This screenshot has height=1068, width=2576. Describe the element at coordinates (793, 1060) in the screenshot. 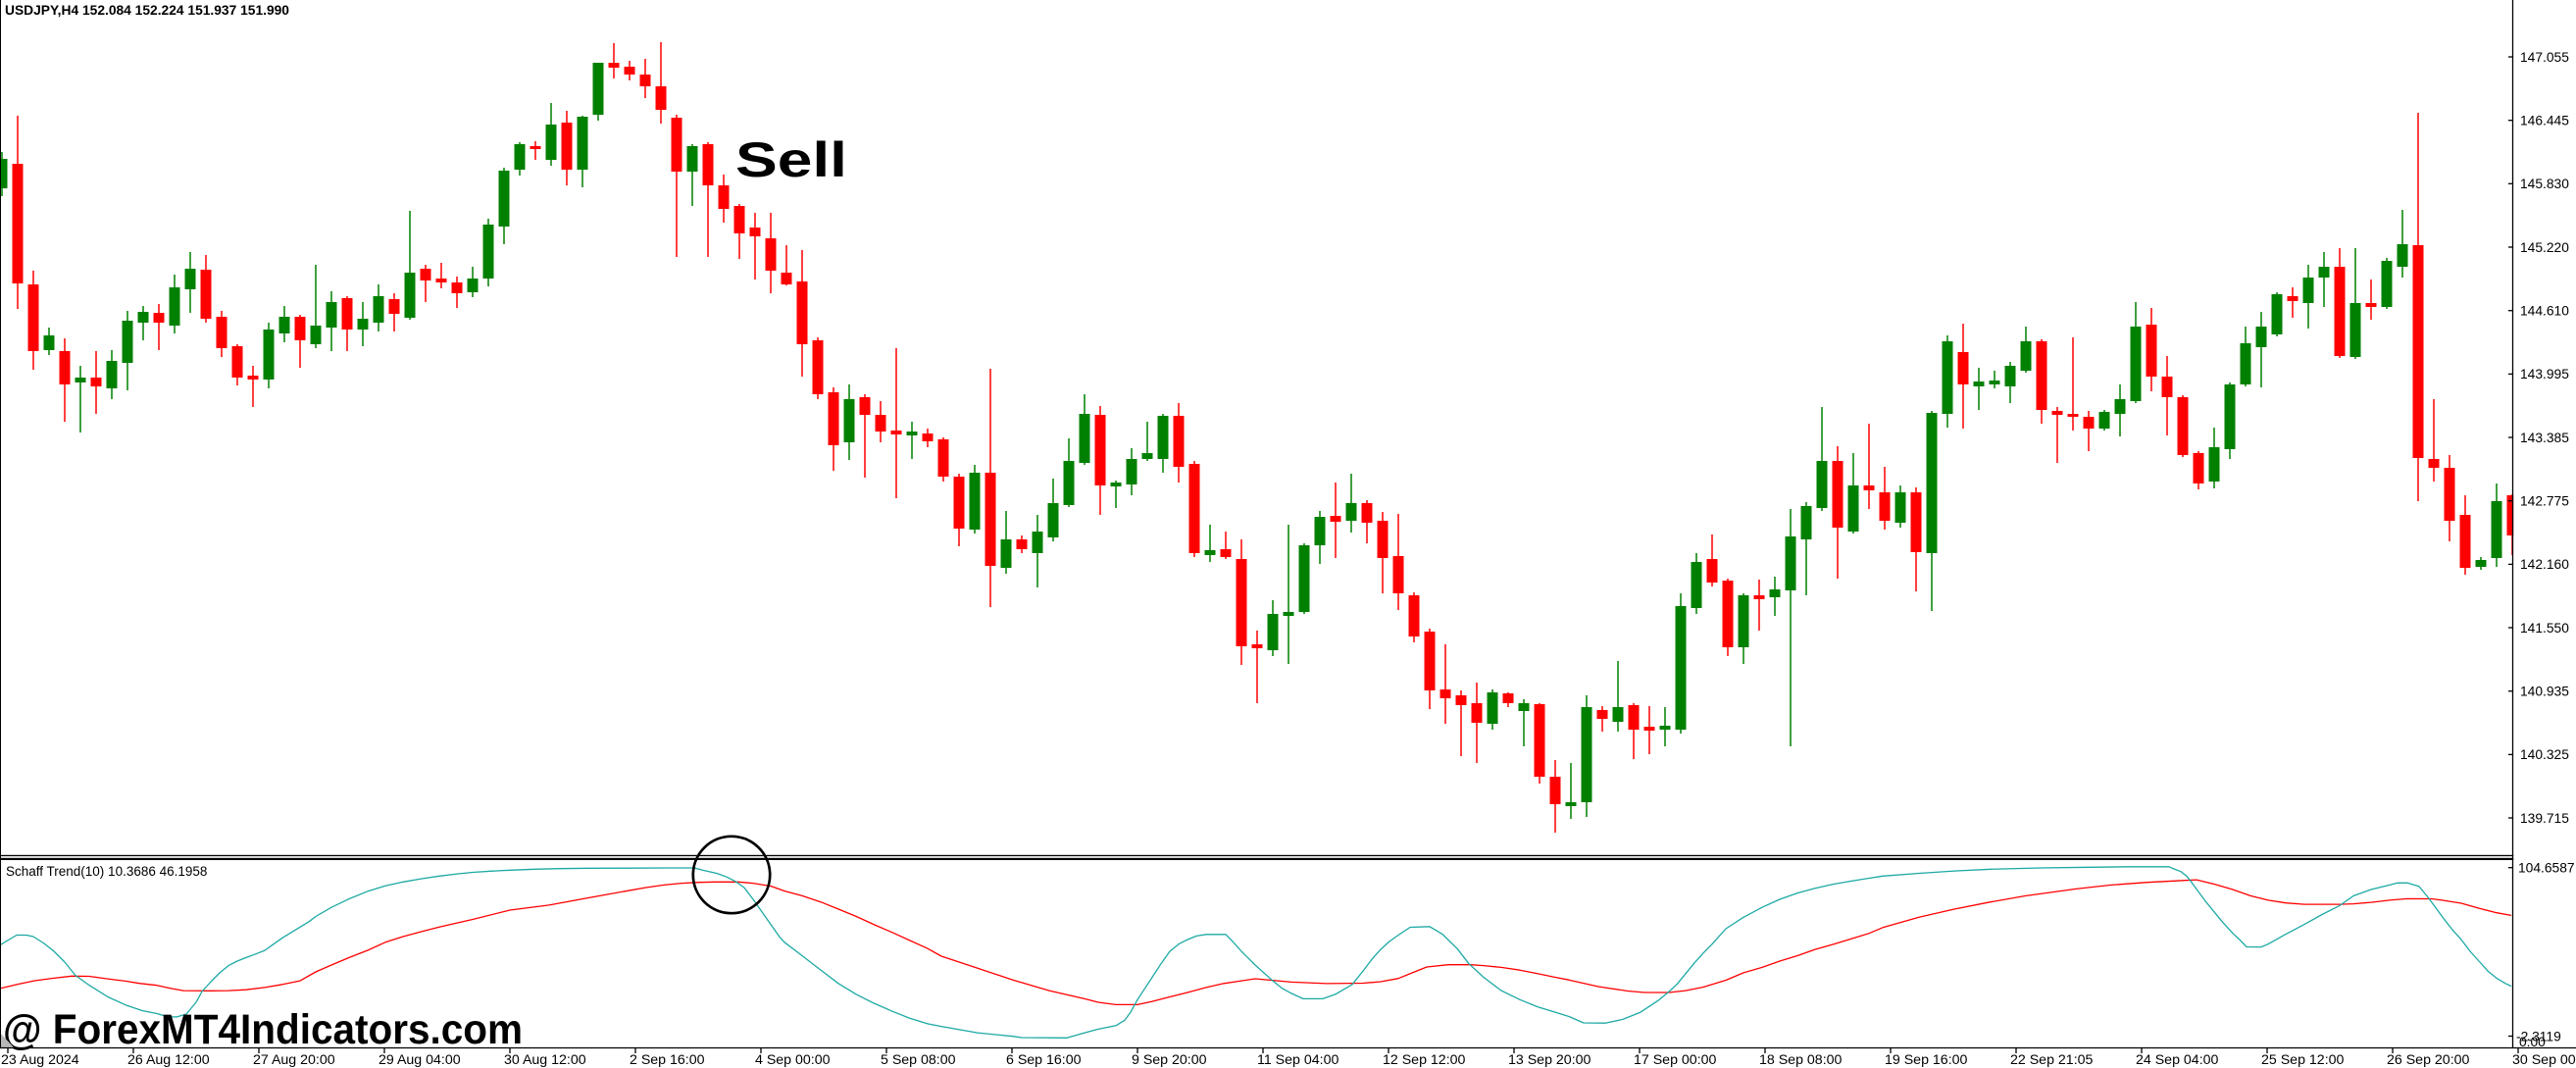

I see `svg-text: 4 Sep 00:00` at that location.